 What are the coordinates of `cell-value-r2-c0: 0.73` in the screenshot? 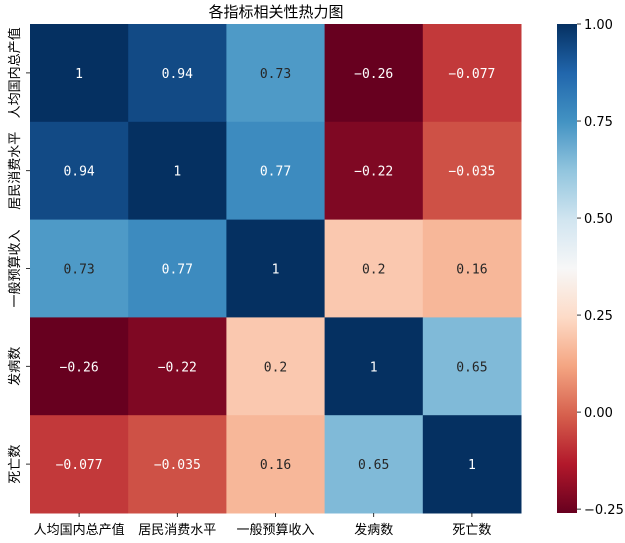 It's located at (78, 270).